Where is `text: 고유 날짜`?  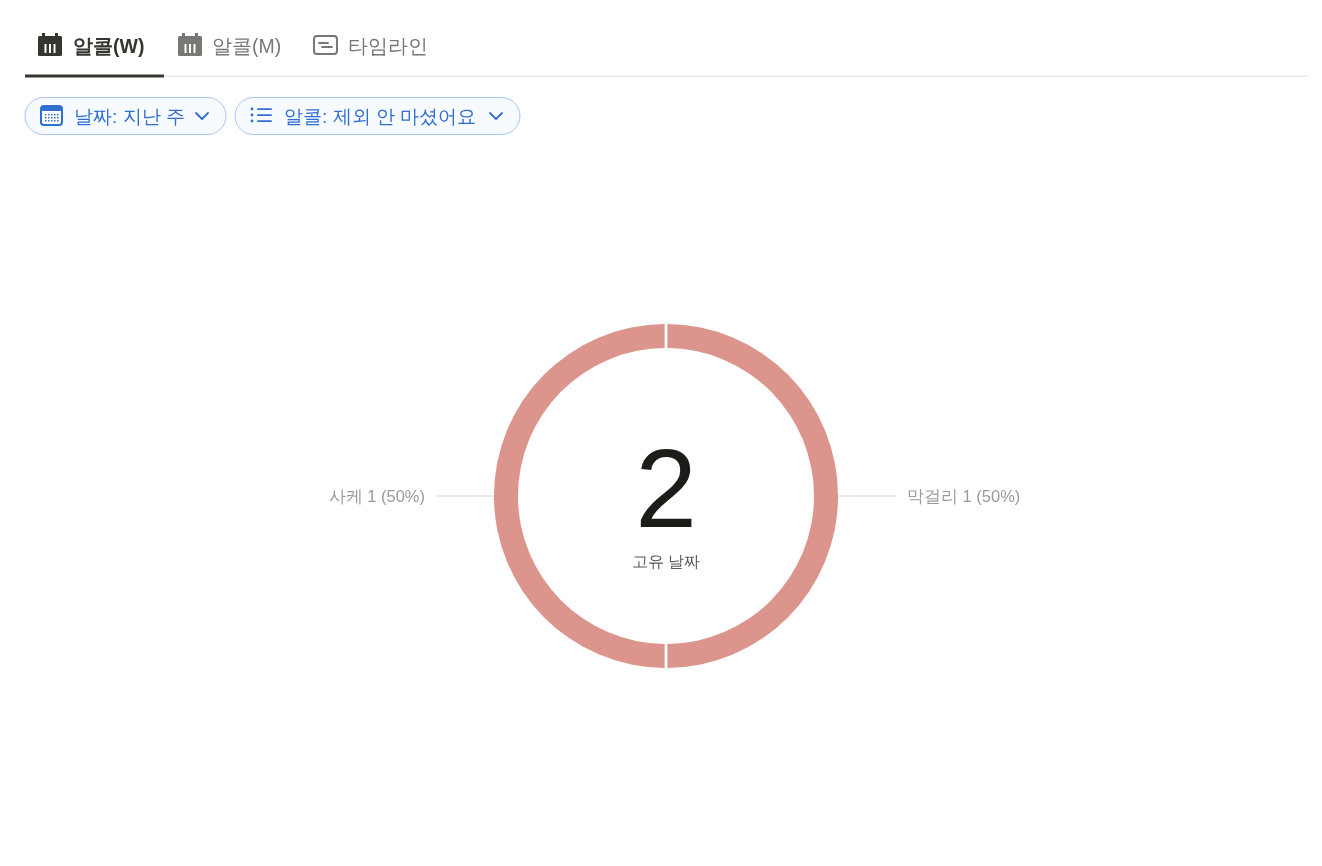
text: 고유 날짜 is located at coordinates (666, 561).